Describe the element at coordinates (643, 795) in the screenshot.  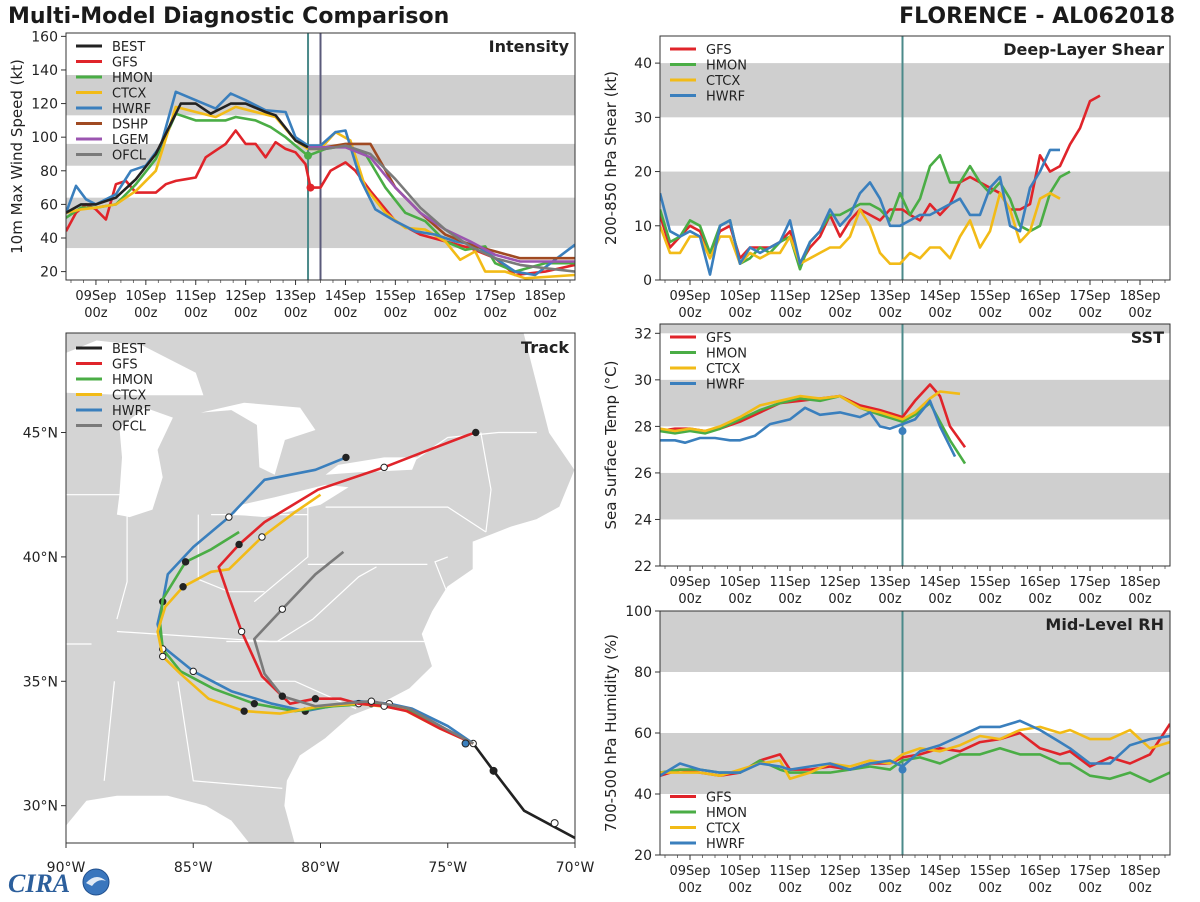
I see `y-tick-label: 40` at that location.